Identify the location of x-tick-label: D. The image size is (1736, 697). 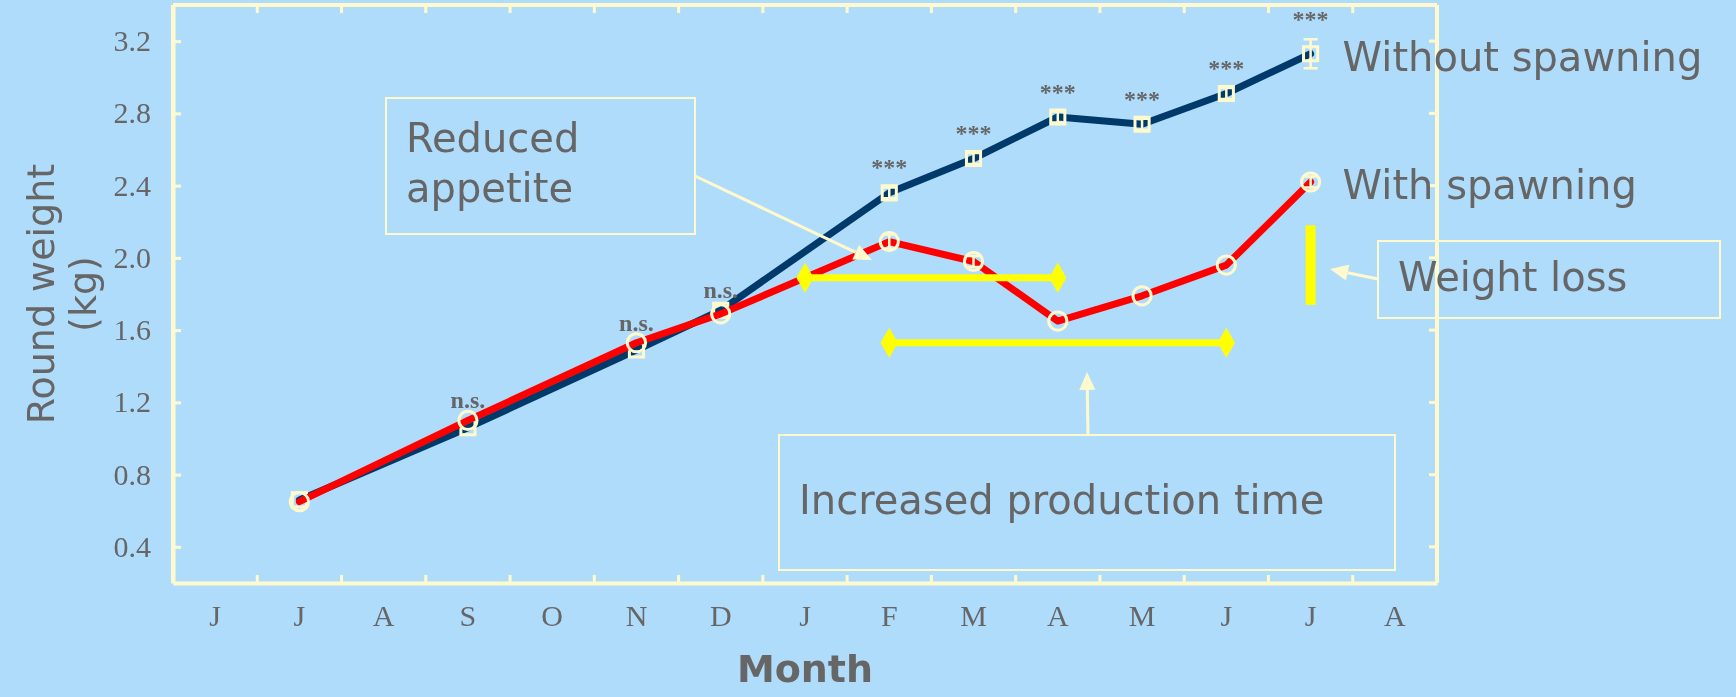
(720, 616).